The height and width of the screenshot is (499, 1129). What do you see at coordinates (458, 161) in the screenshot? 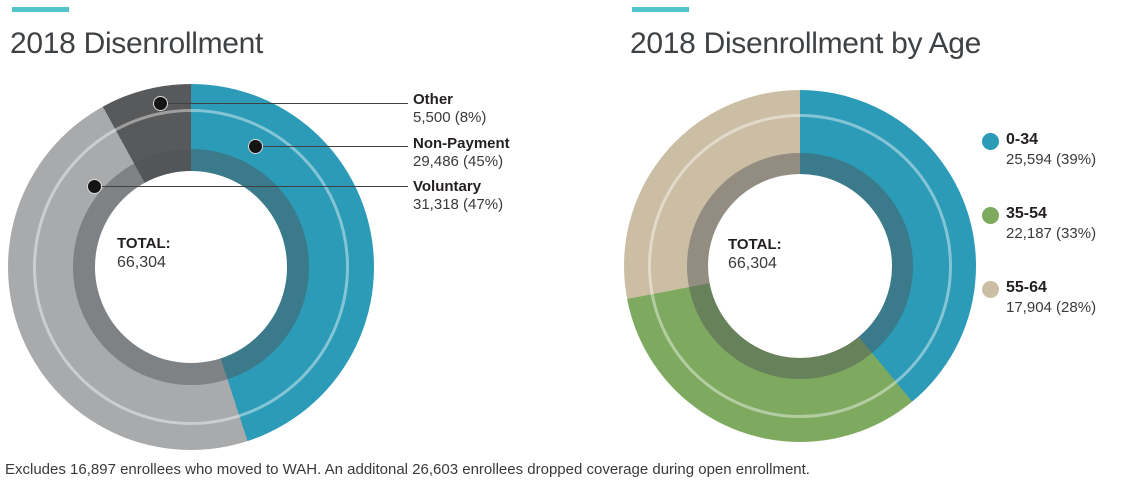
I see `segment-value: 29,486 (45%)` at bounding box center [458, 161].